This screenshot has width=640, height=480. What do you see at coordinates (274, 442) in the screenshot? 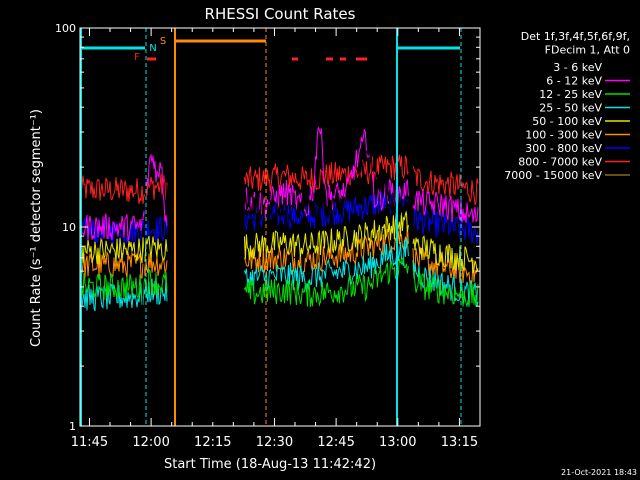
I see `x-tick-label: 12:30` at bounding box center [274, 442].